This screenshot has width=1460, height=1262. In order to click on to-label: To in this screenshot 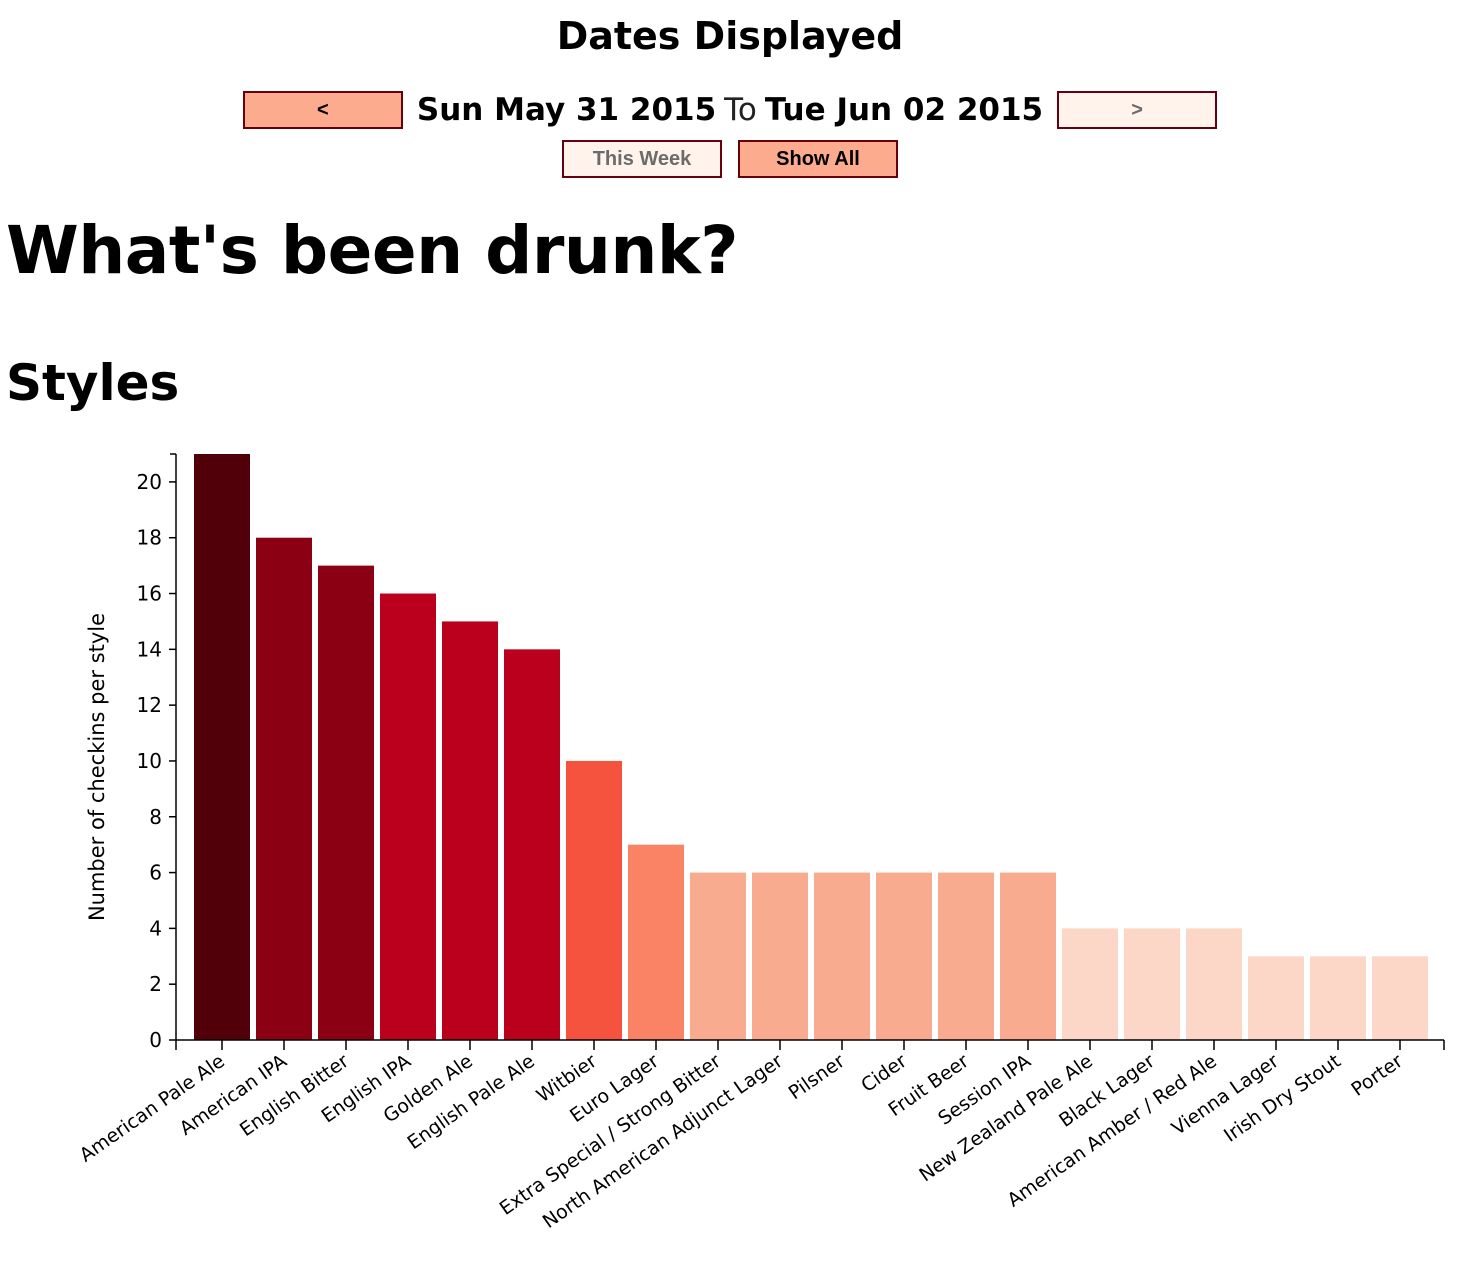, I will do `click(740, 110)`.